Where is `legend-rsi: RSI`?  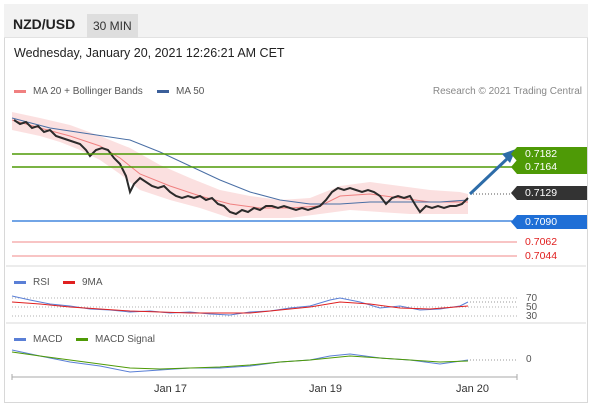 legend-rsi: RSI is located at coordinates (32, 282).